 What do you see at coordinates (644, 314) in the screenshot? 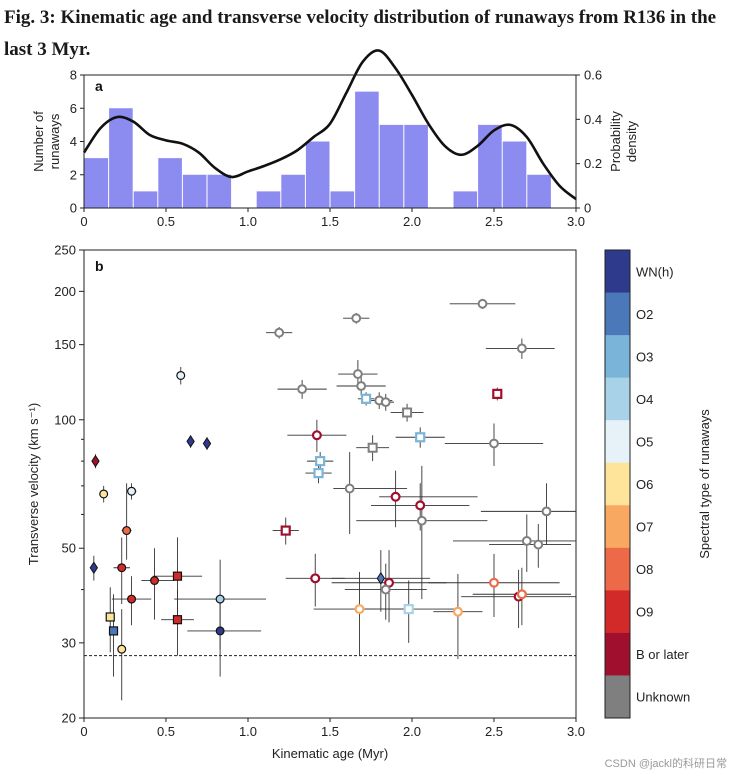
I see `colorbar-label: O2` at bounding box center [644, 314].